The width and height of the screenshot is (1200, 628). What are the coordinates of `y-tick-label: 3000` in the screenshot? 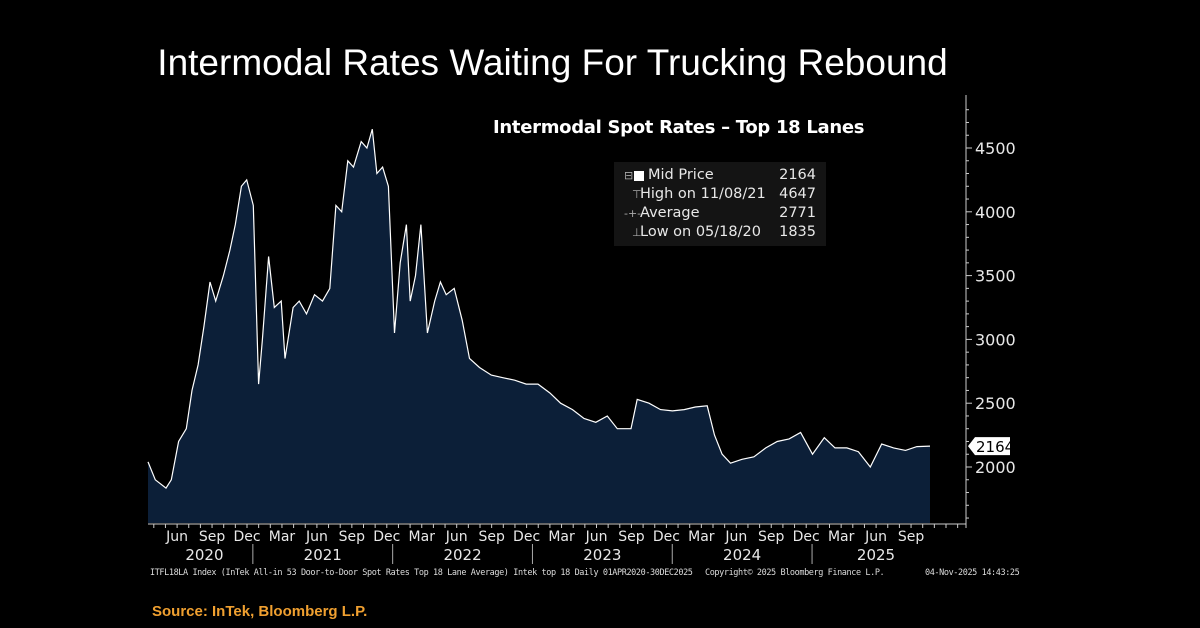 It's located at (995, 339).